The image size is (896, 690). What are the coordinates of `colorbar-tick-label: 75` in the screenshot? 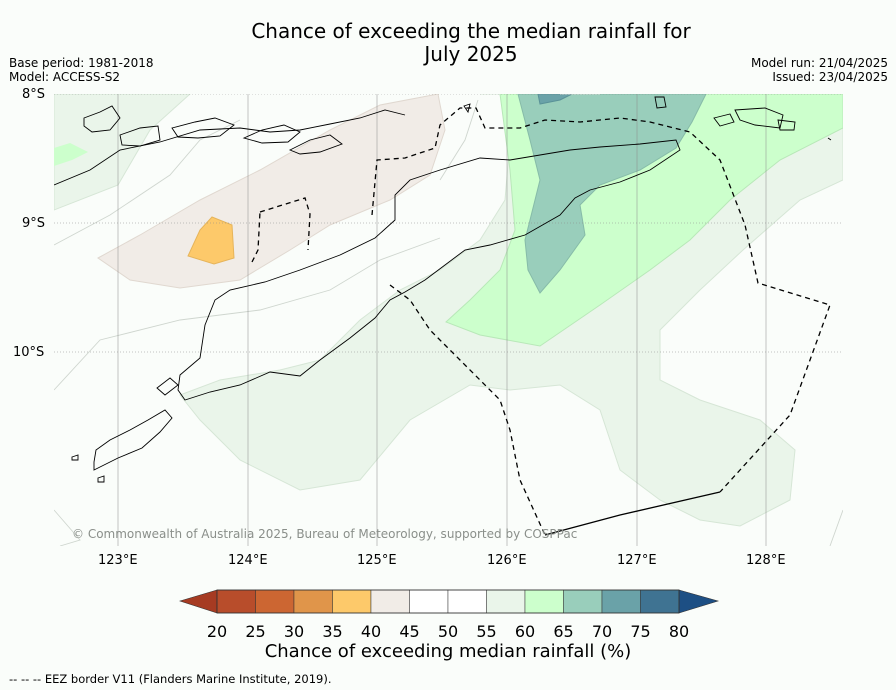 It's located at (640, 631).